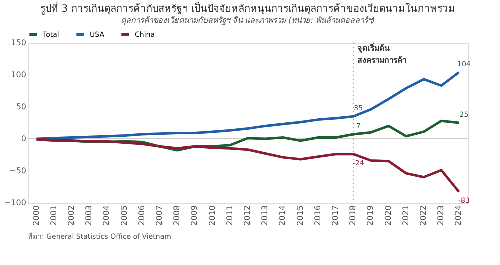 This screenshot has width=500, height=265. What do you see at coordinates (53, 216) in the screenshot?
I see `x-tick-label: 2001` at bounding box center [53, 216].